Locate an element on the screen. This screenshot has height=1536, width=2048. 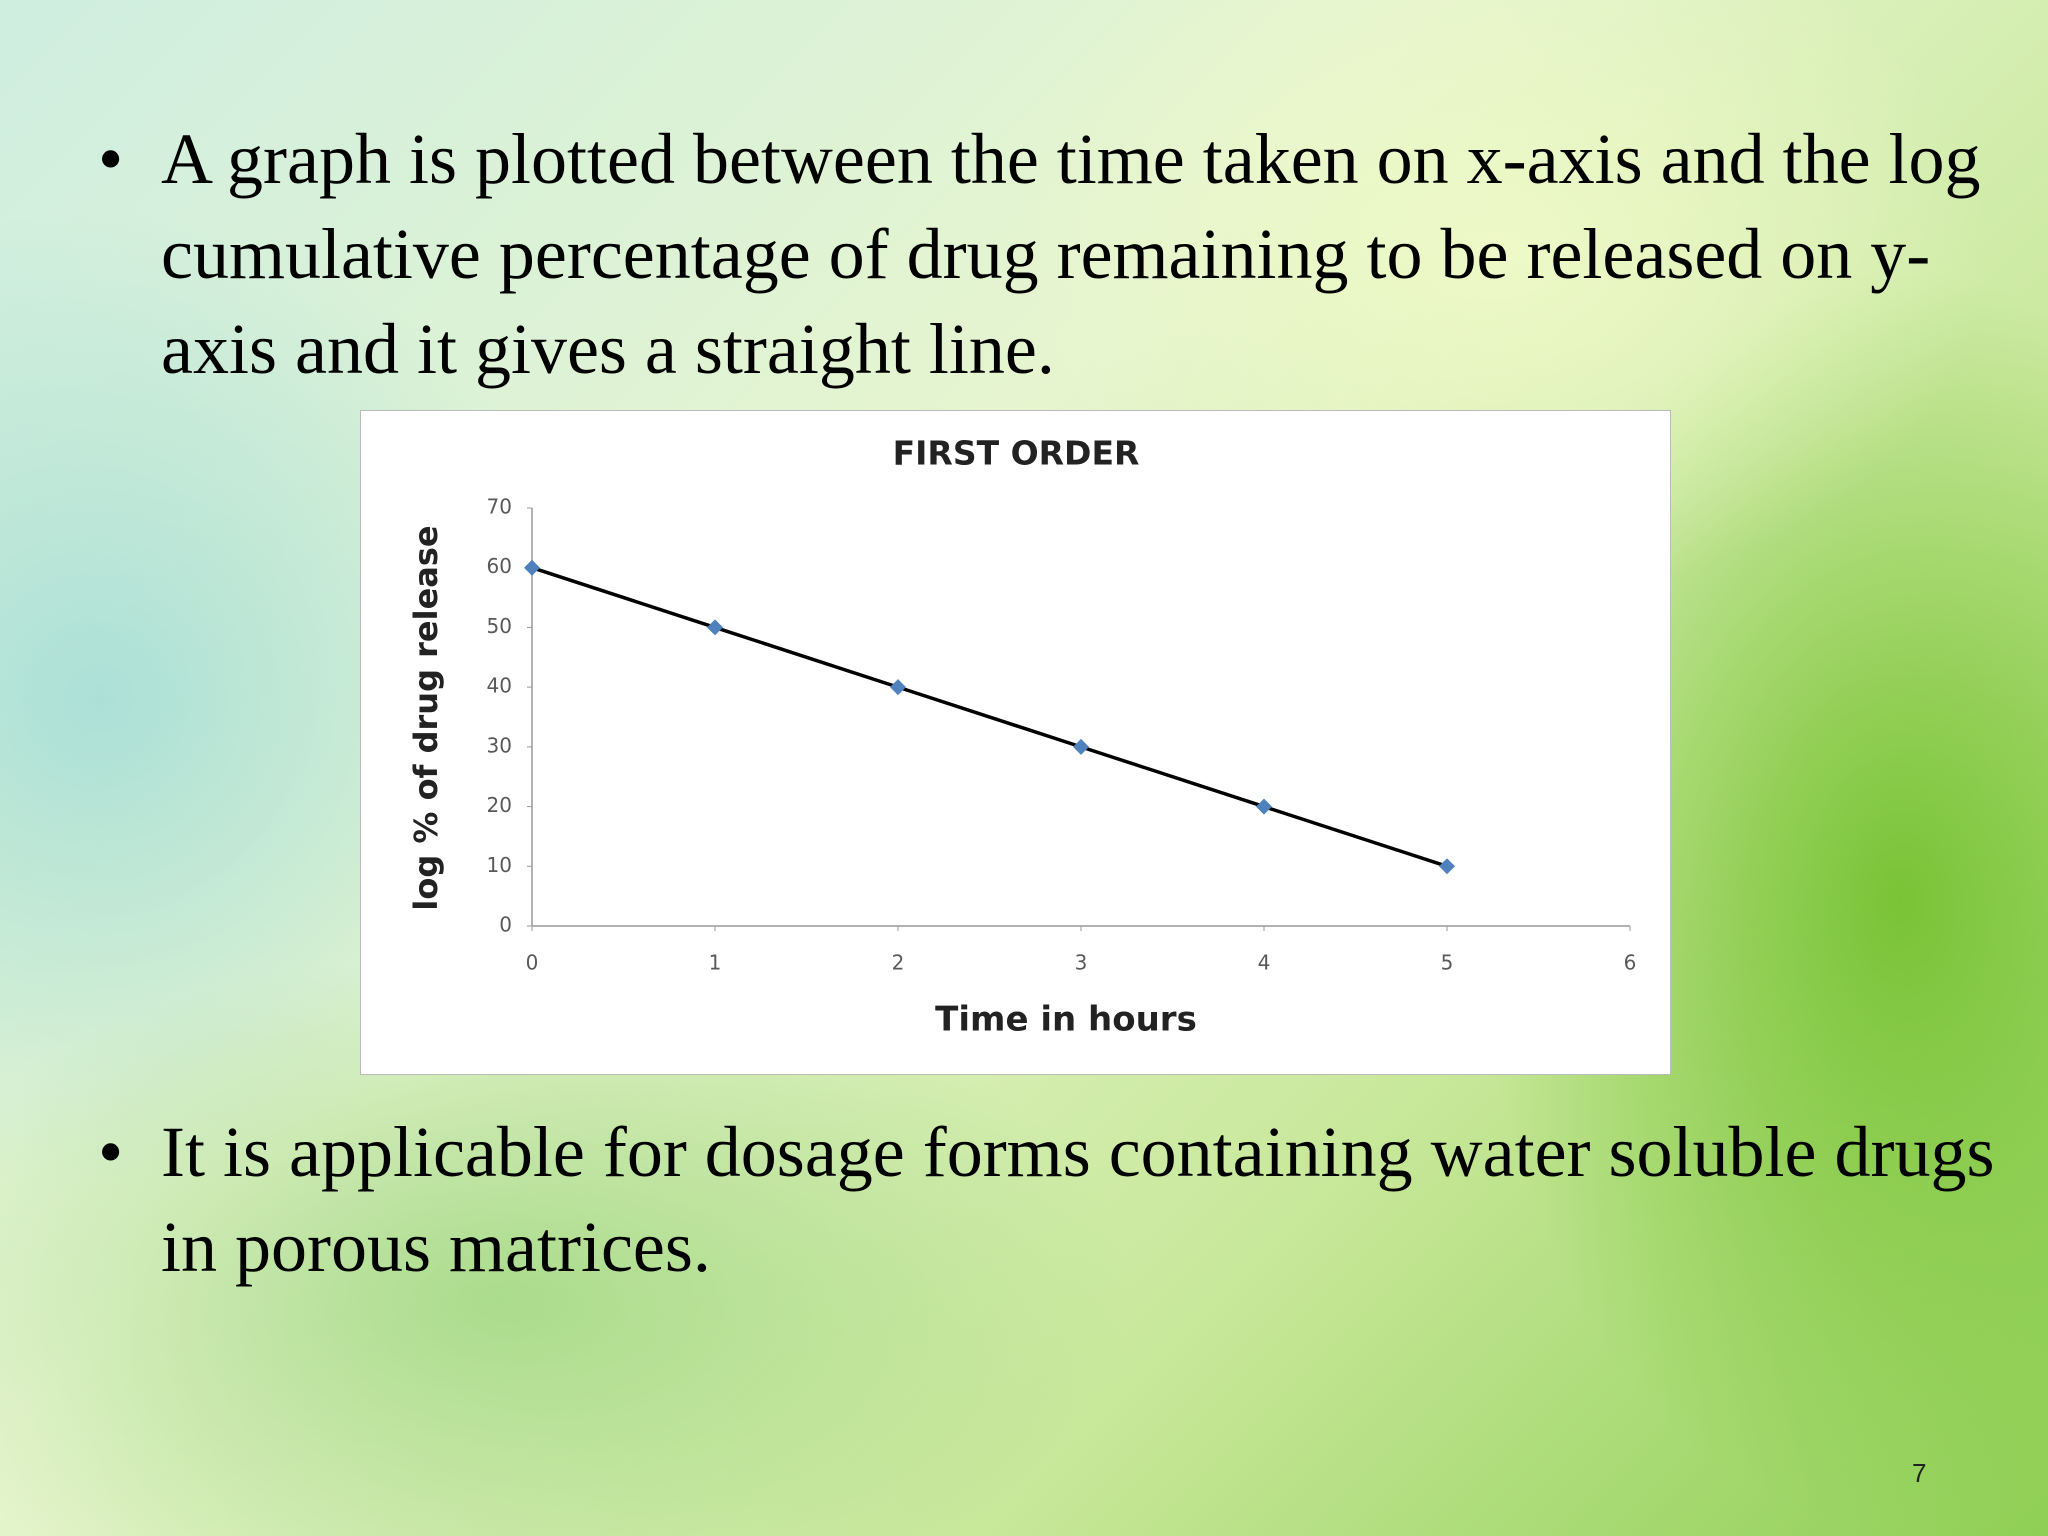
x-tick-label: 1 is located at coordinates (715, 963).